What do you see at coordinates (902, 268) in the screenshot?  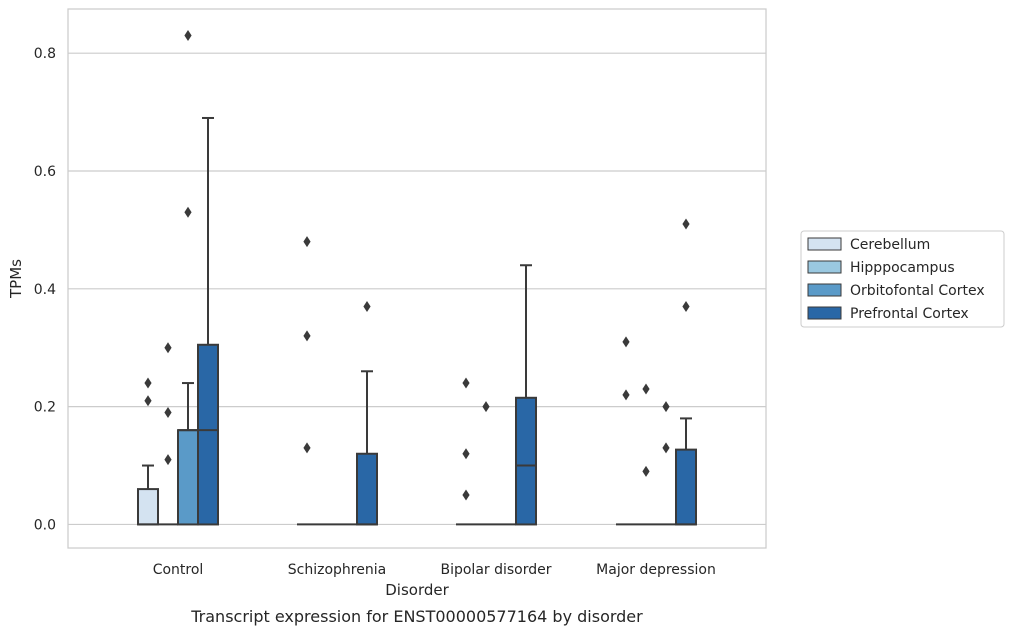 I see `legend-label: Hipppocampus` at bounding box center [902, 268].